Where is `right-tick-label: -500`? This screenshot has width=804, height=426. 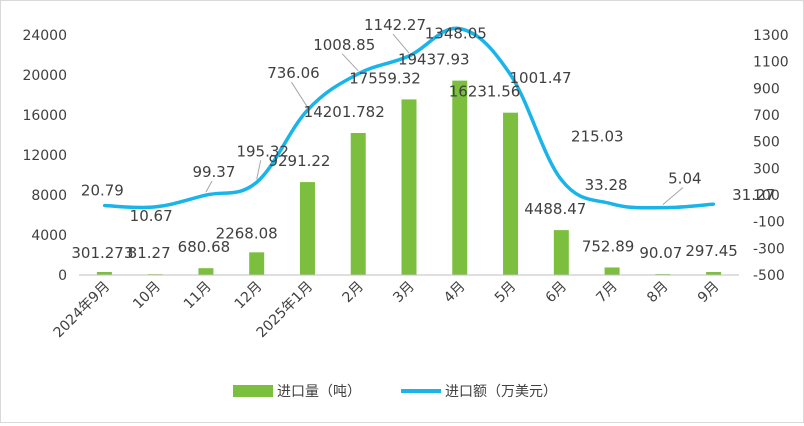
right-tick-label: -500 is located at coordinates (769, 276).